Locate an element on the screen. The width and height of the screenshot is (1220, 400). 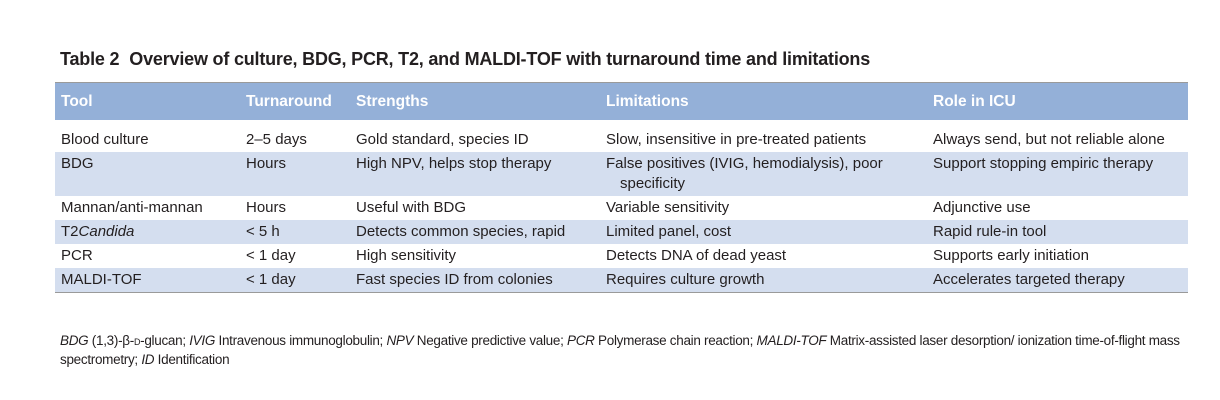
footnote-abbr: NPV is located at coordinates (400, 340).